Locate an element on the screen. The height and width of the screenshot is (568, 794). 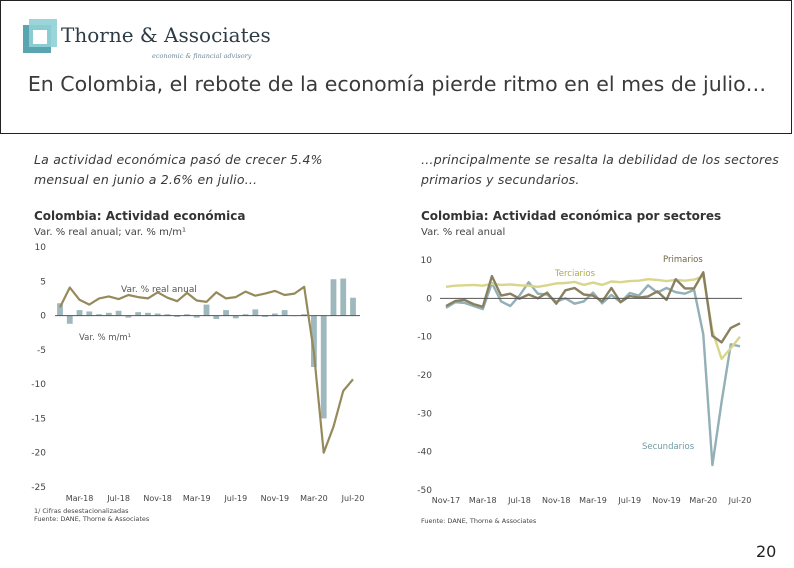
logo-name: Thorne & Associates is located at coordinates (166, 35).